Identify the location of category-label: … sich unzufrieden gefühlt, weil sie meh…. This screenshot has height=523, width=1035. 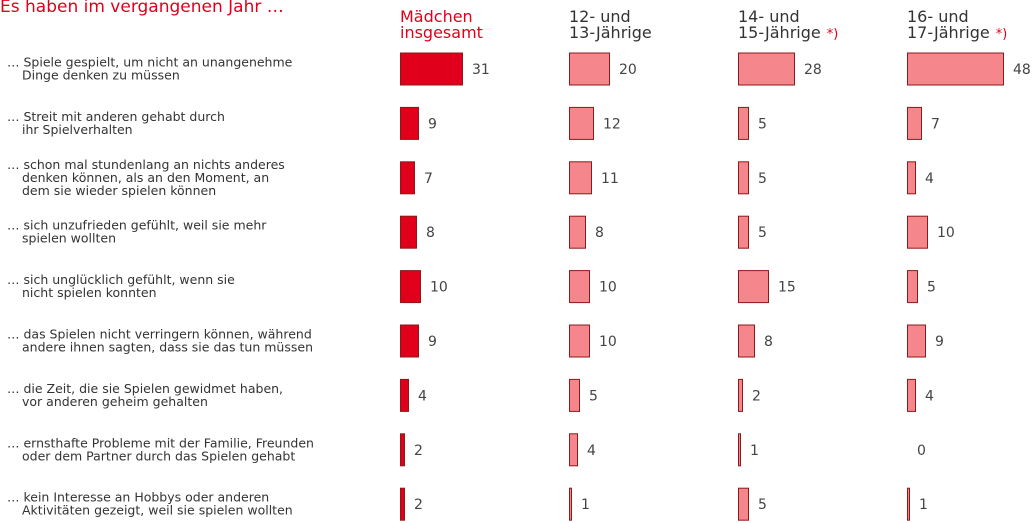
(137, 225).